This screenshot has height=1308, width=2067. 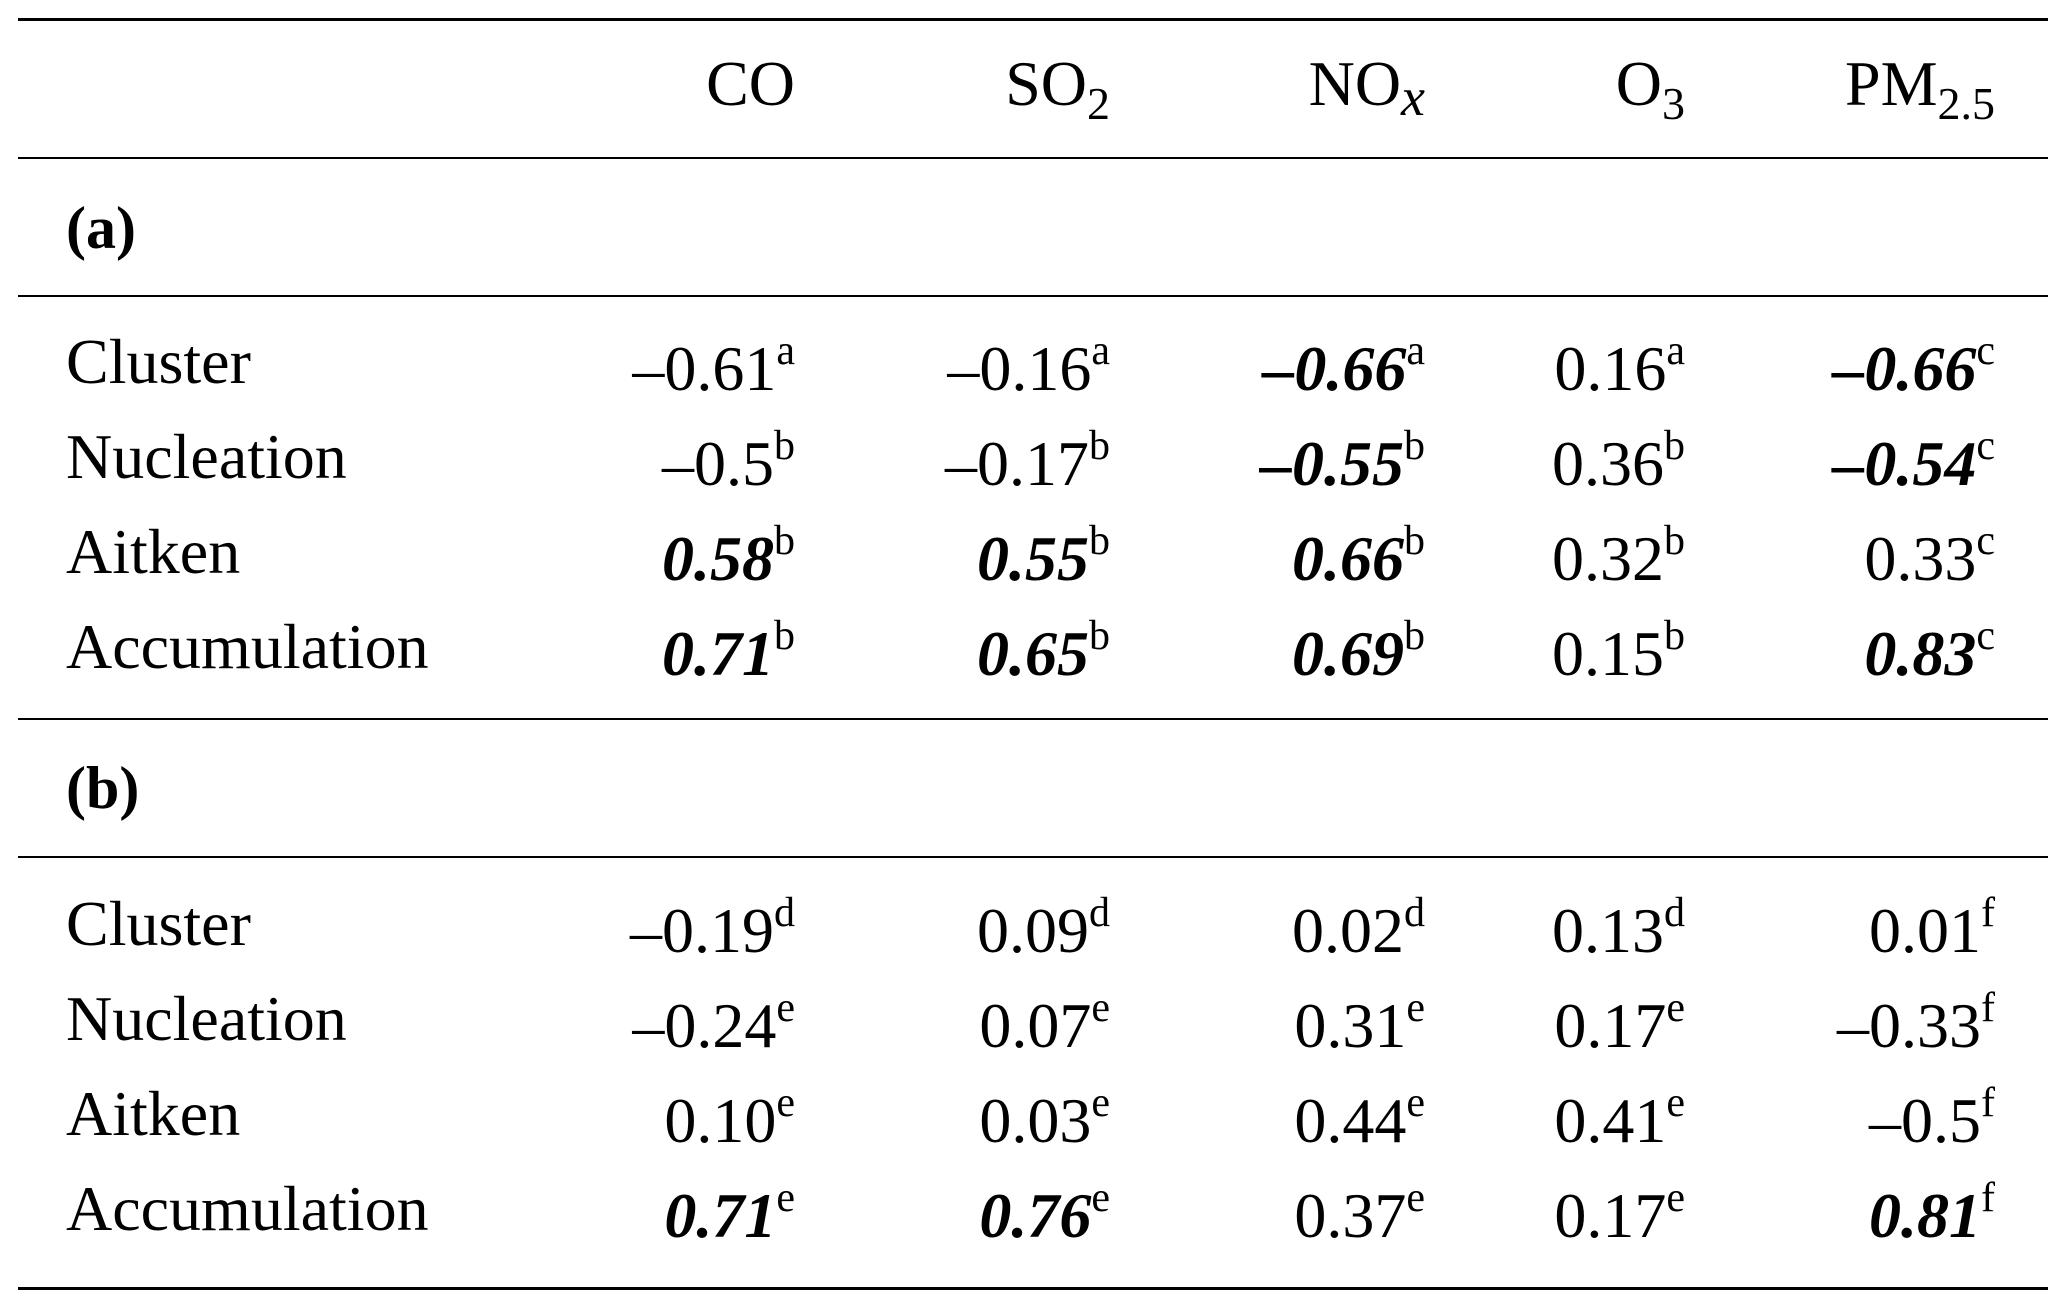 What do you see at coordinates (1035, 1120) in the screenshot?
I see `cell-value: 0.03` at bounding box center [1035, 1120].